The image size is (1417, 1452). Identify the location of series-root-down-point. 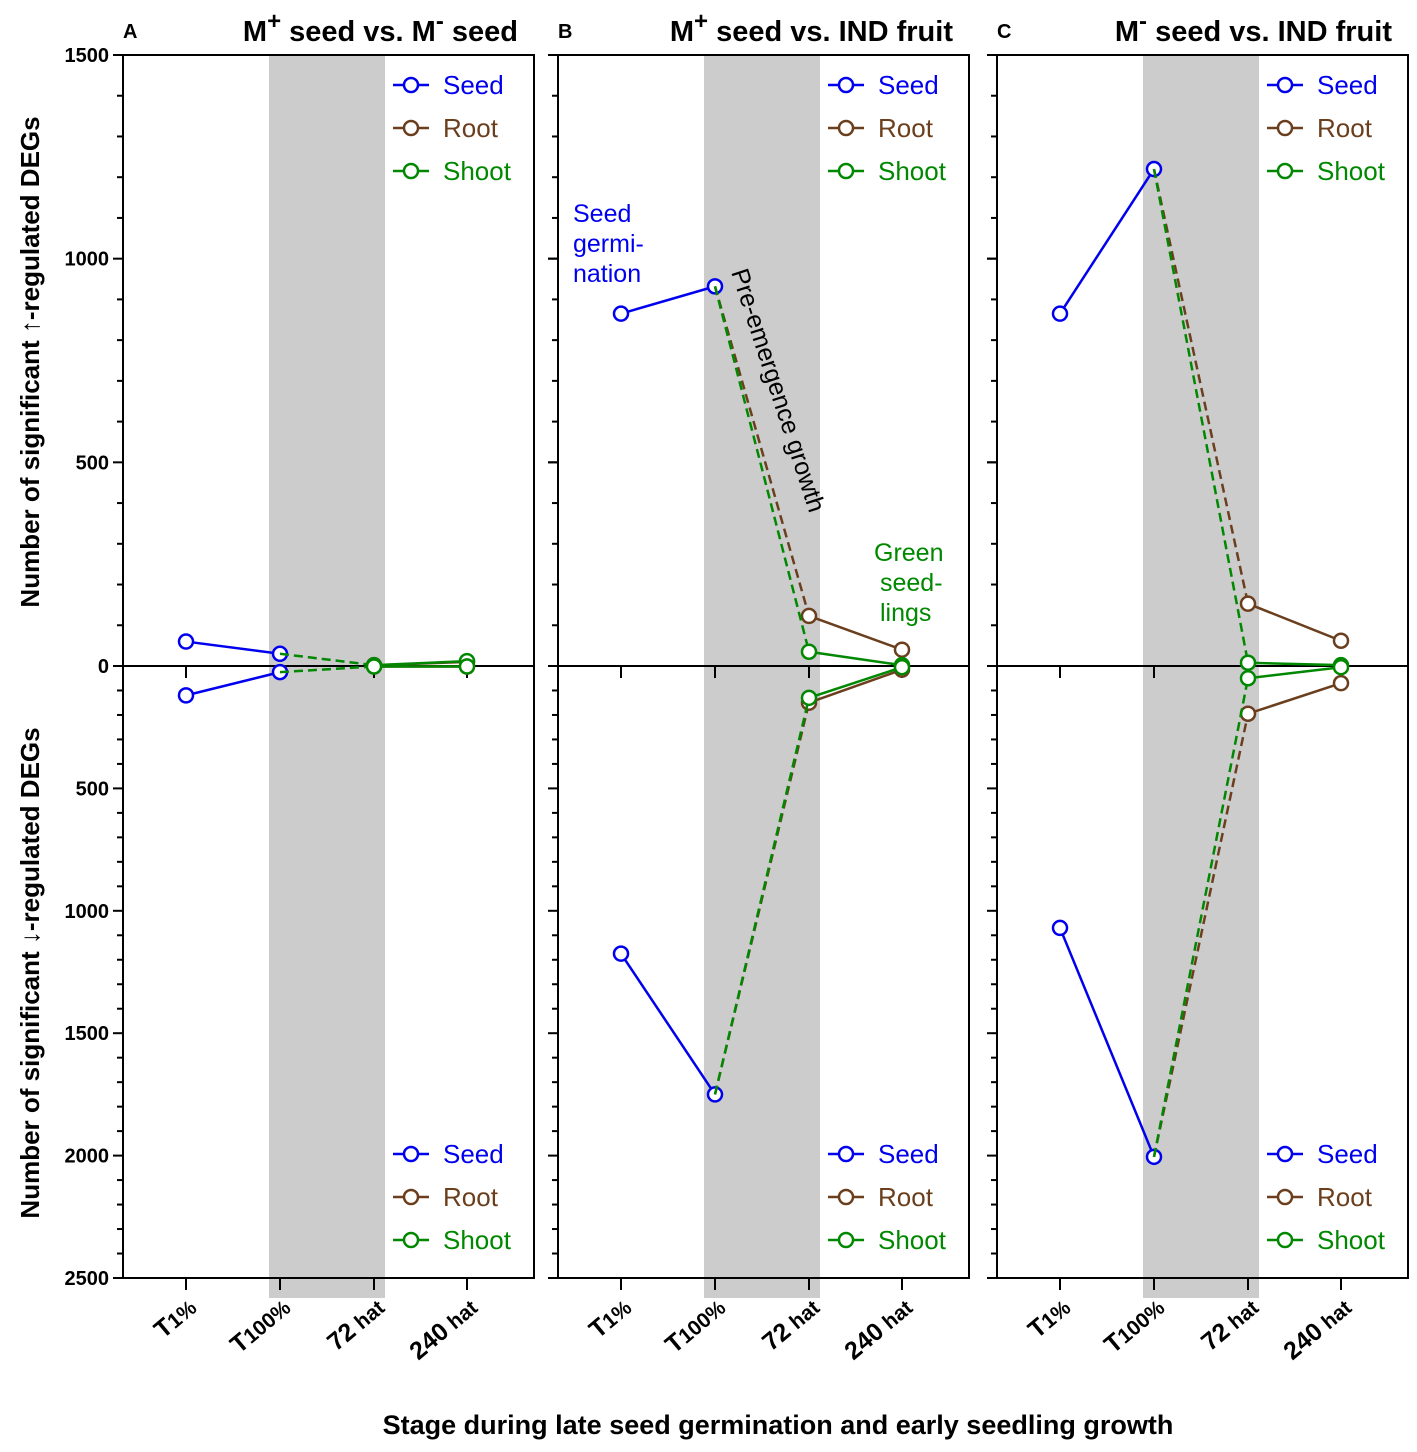
(1341, 683).